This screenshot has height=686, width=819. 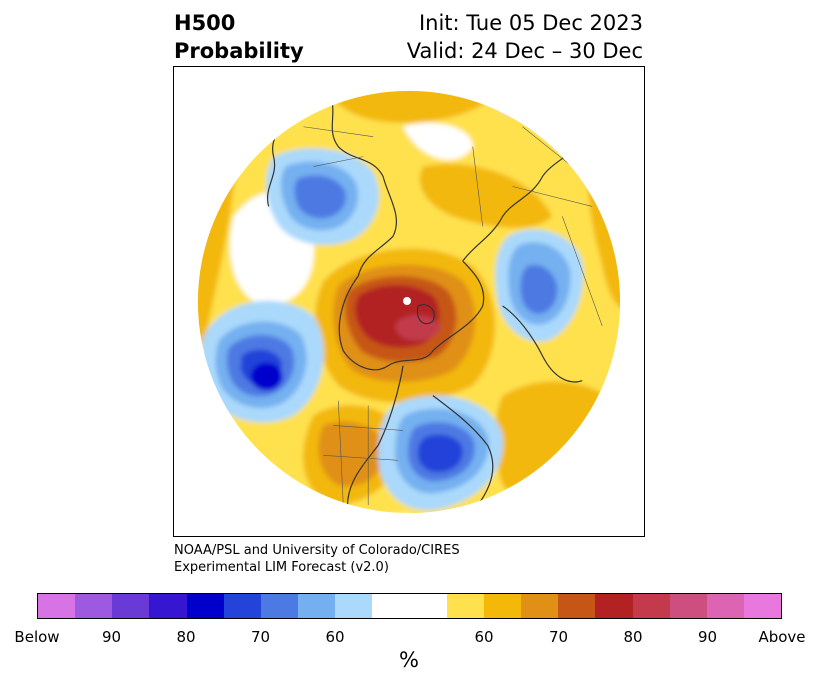 I want to click on valid-range: Valid: 24 Dec – 30 Dec, so click(x=524, y=51).